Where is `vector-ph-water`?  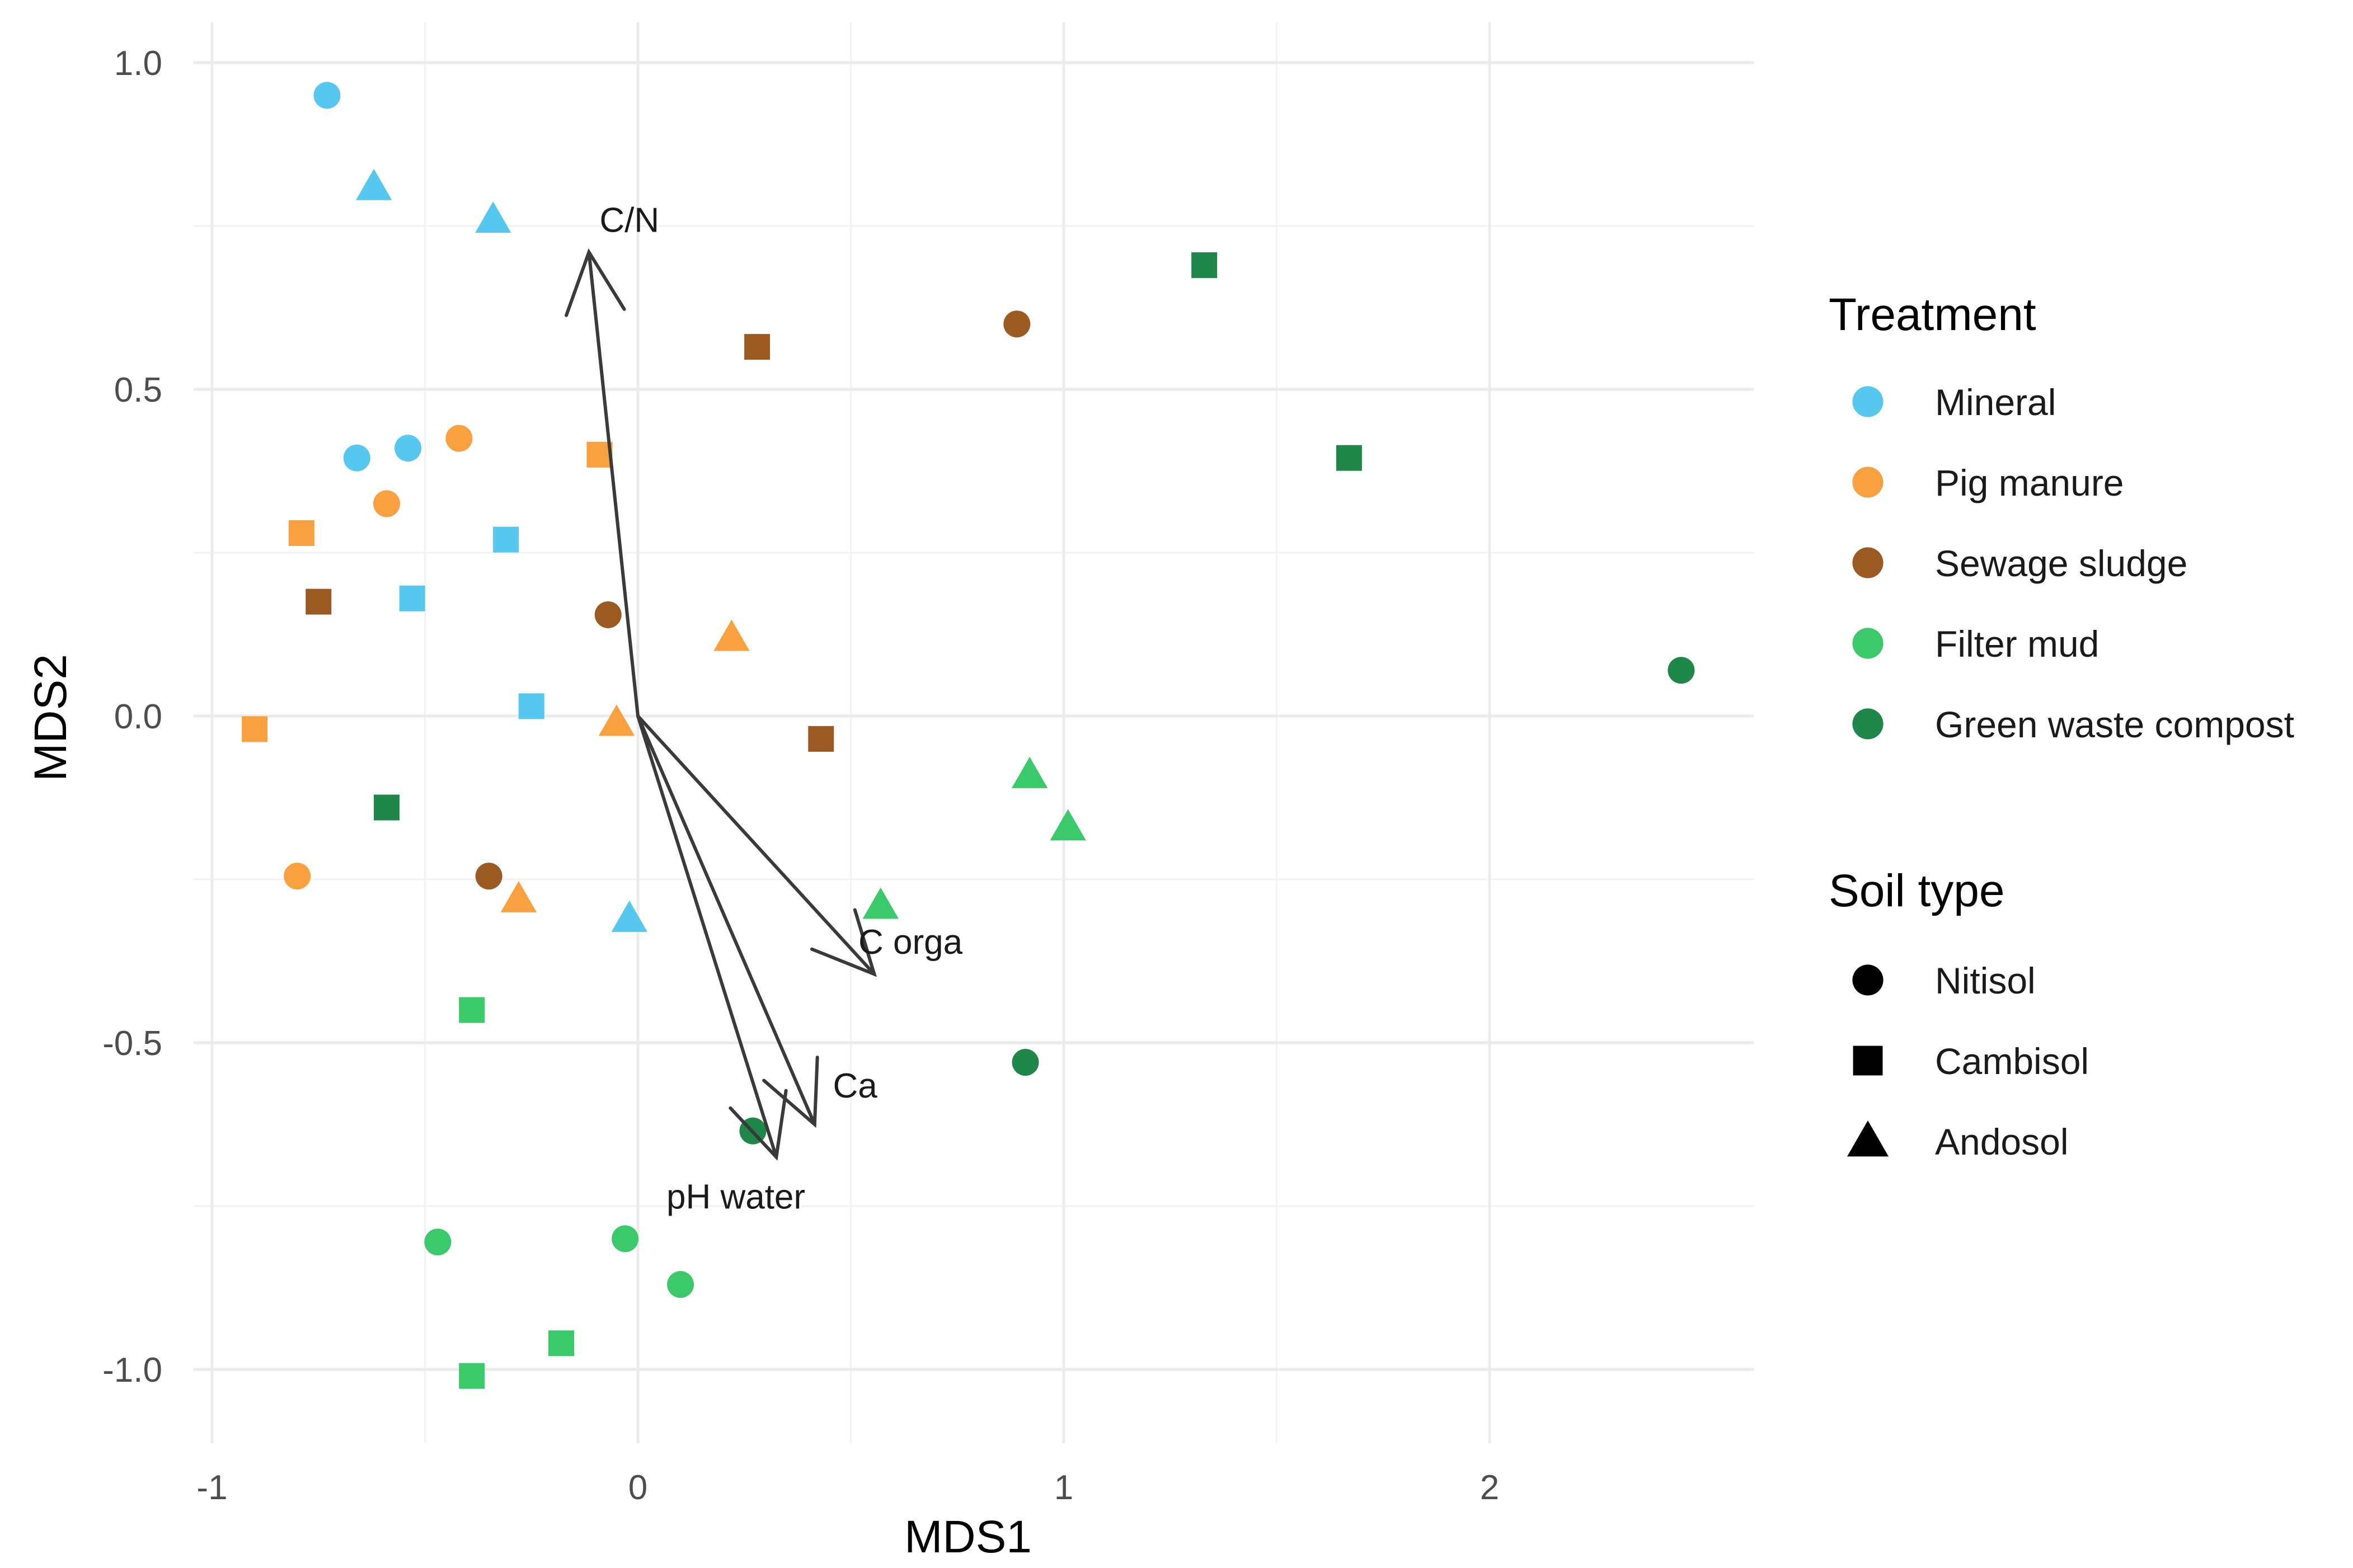
vector-ph-water is located at coordinates (707, 937).